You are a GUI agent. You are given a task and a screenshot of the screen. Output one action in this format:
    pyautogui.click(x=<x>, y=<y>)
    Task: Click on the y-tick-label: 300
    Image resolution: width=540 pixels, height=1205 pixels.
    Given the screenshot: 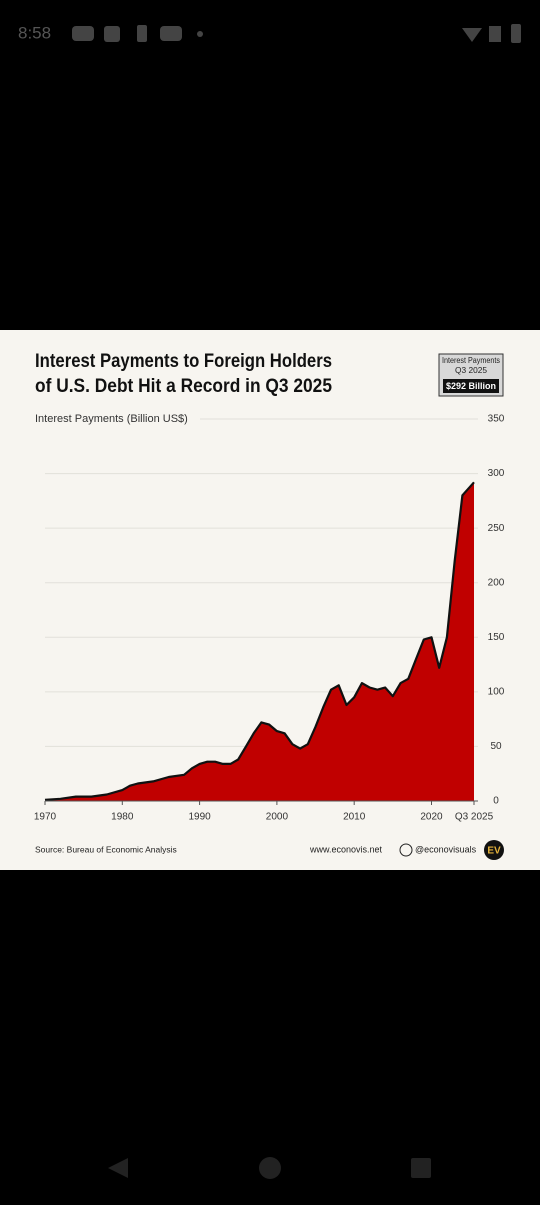 What is the action you would take?
    pyautogui.click(x=496, y=473)
    